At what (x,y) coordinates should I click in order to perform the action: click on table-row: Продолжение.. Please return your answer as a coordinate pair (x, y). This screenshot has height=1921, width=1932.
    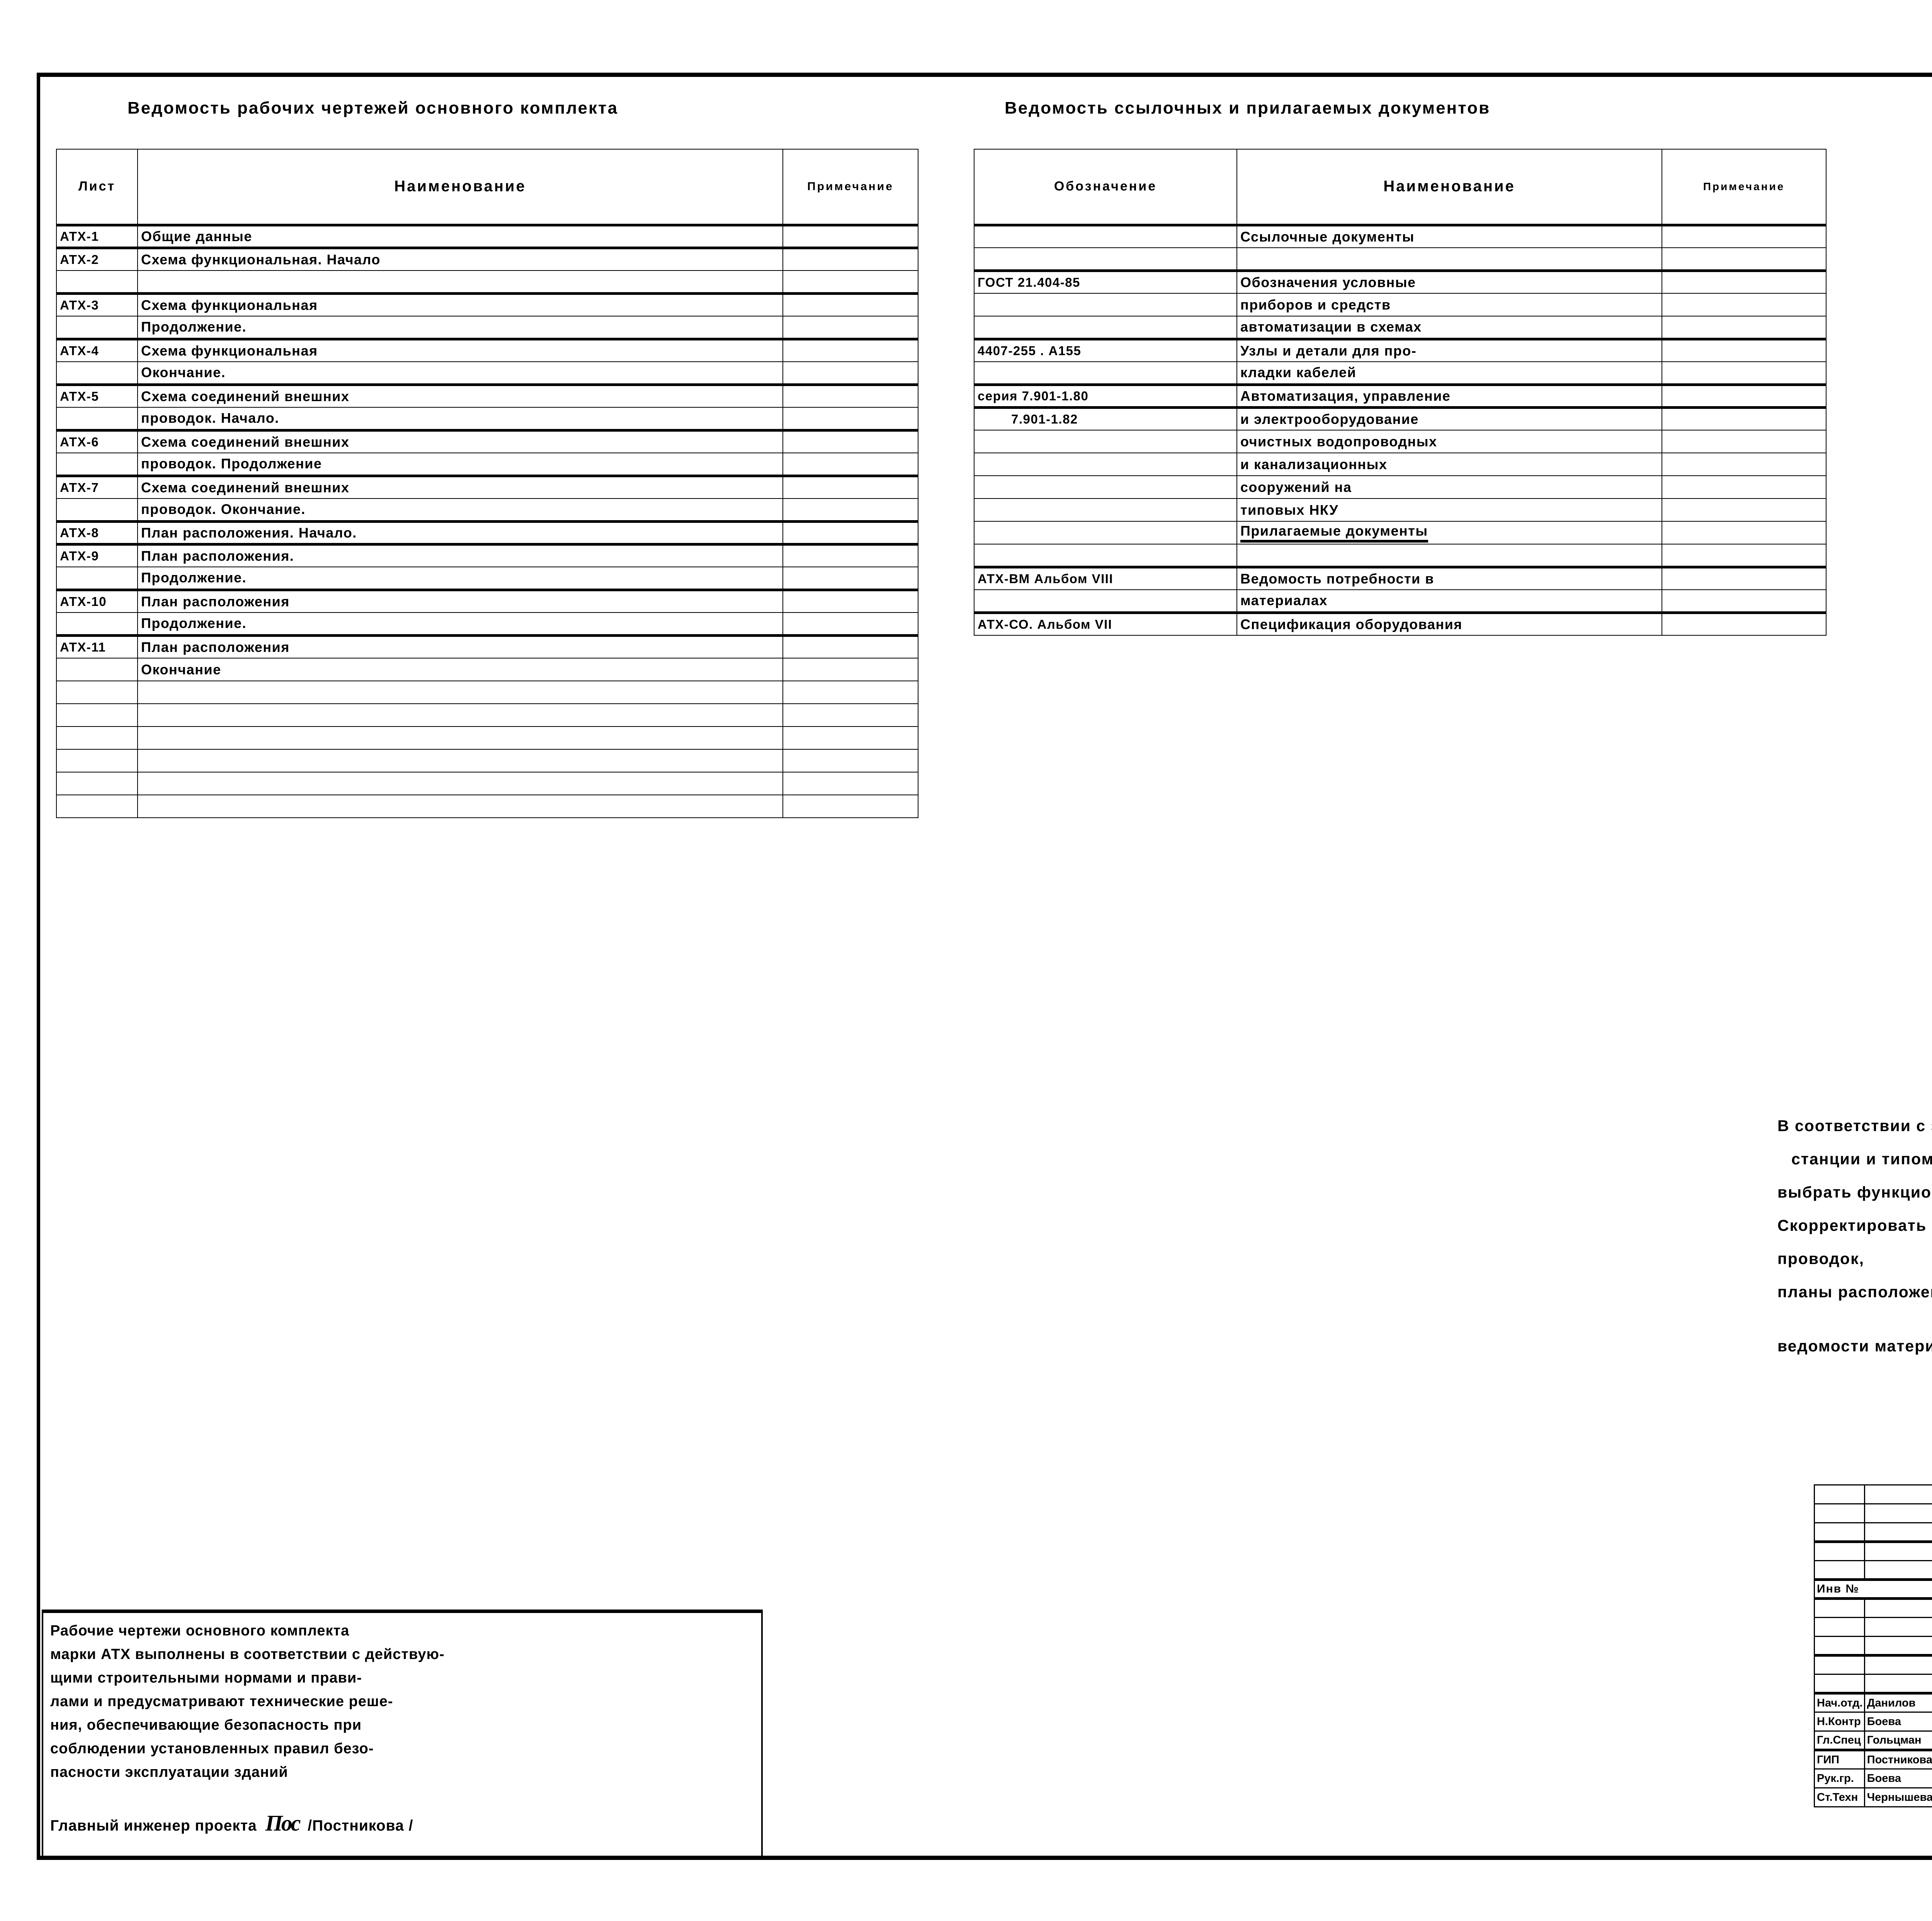
    Looking at the image, I should click on (487, 328).